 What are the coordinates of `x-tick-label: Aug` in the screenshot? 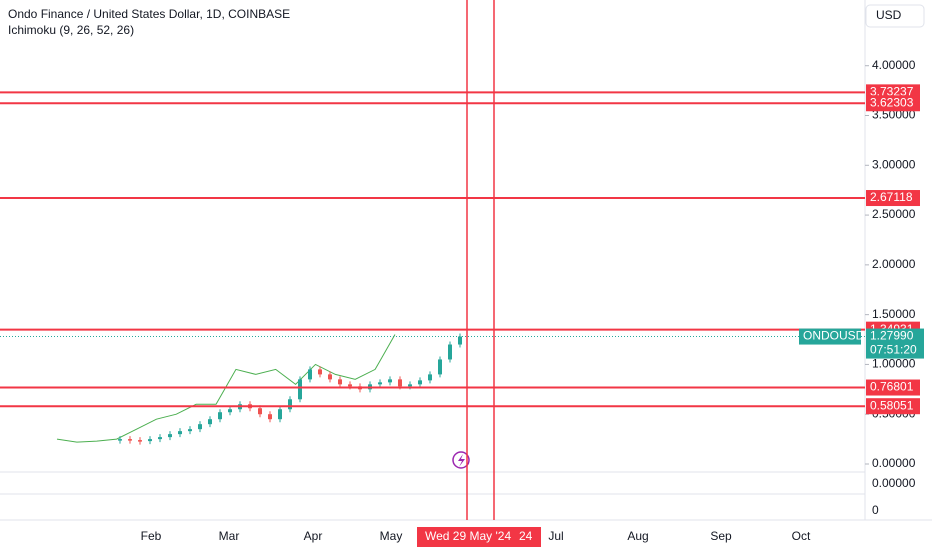 It's located at (637, 536).